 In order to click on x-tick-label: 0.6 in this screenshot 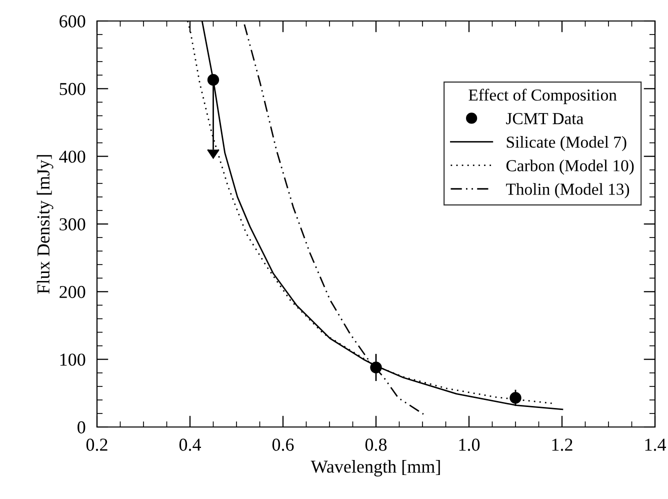, I will do `click(283, 444)`.